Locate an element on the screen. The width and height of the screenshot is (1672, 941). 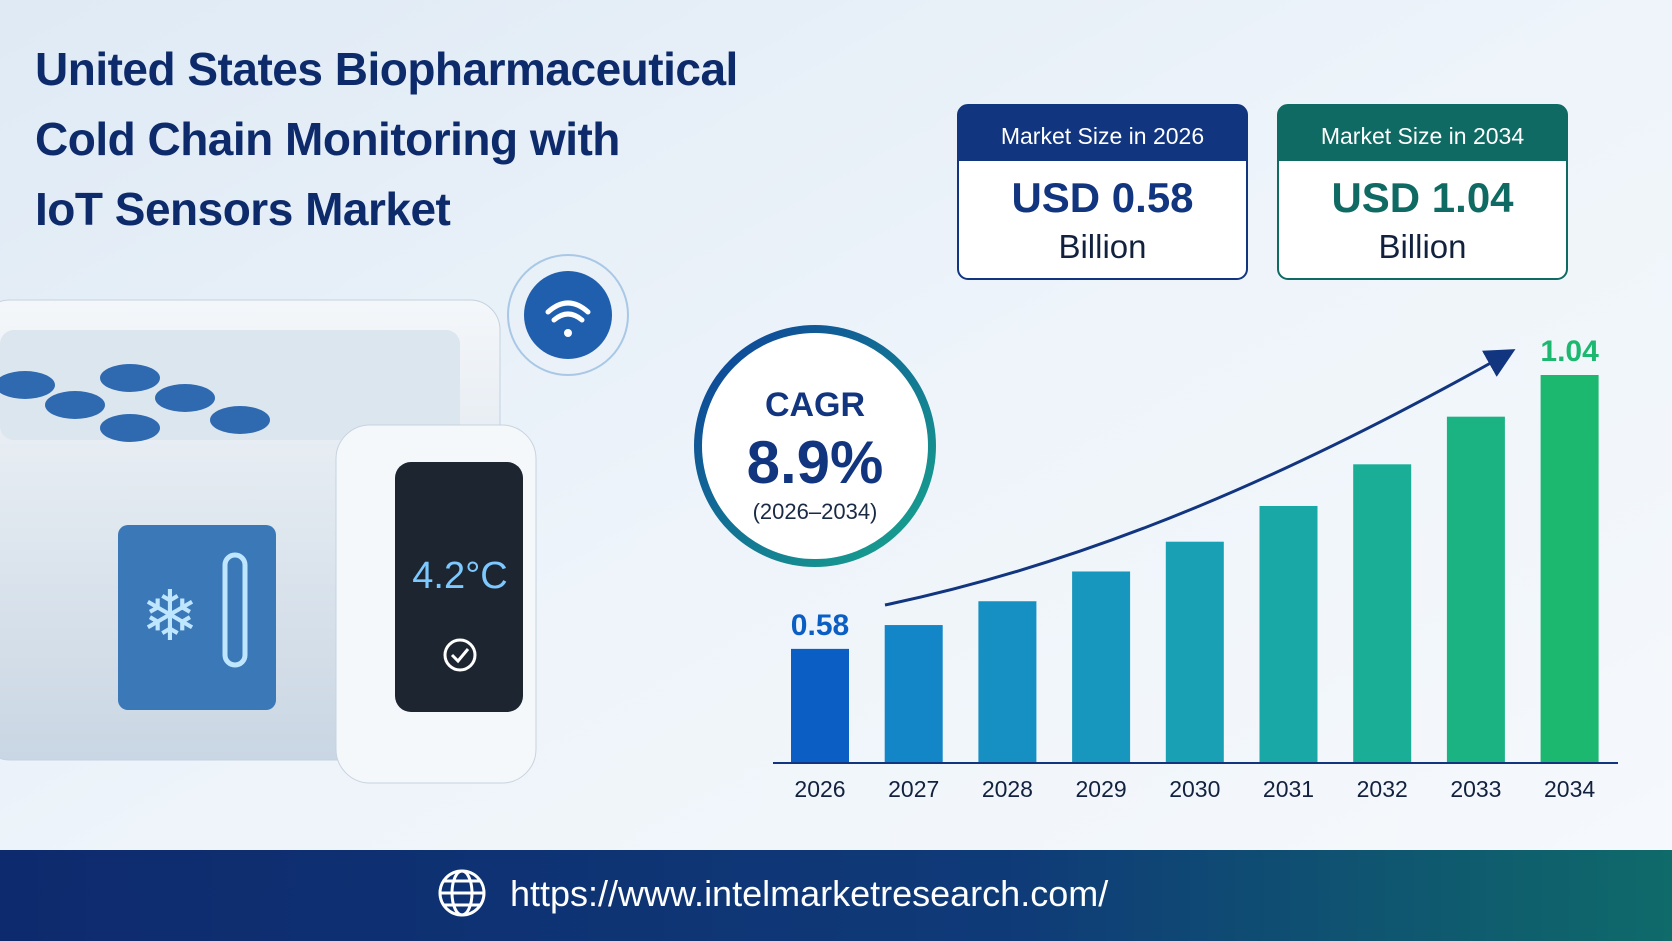
trend-arrow is located at coordinates (1200, 478).